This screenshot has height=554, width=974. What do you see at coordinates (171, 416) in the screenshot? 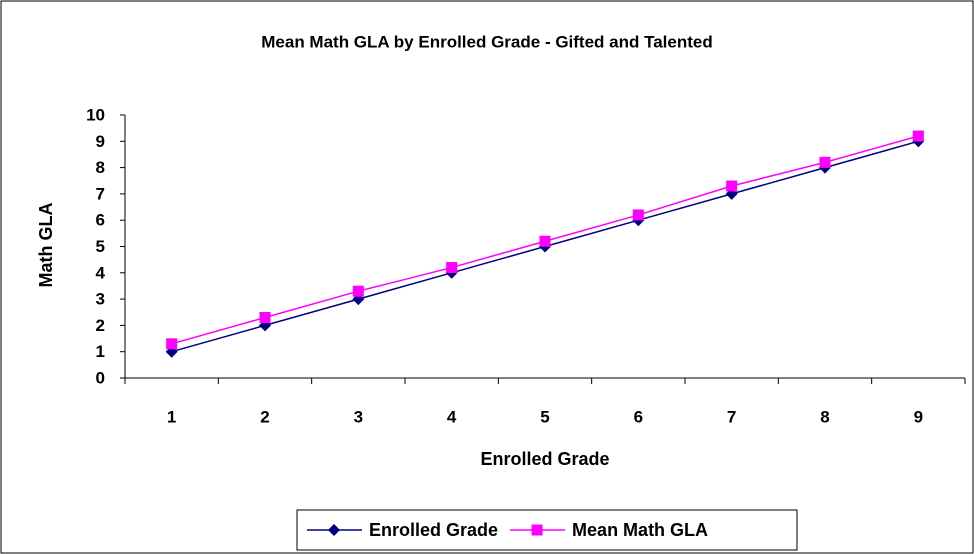
I see `x-tick-label: 1` at bounding box center [171, 416].